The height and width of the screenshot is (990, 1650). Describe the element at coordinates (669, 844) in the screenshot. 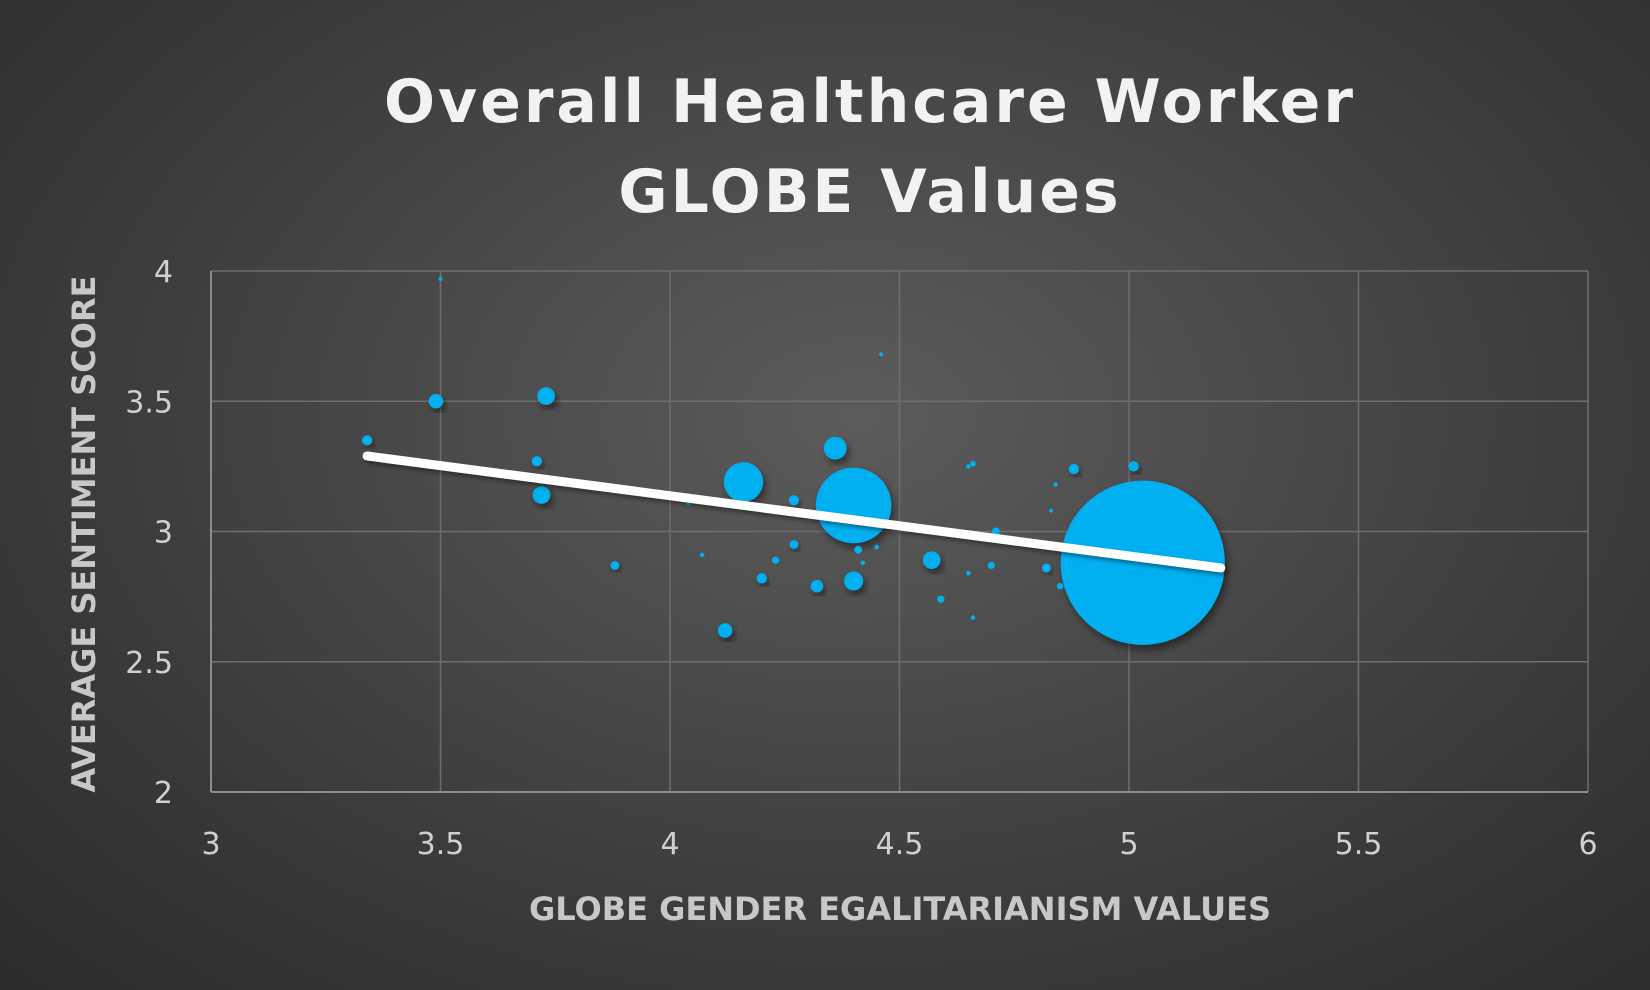

I see `x-tick-label: 4` at that location.